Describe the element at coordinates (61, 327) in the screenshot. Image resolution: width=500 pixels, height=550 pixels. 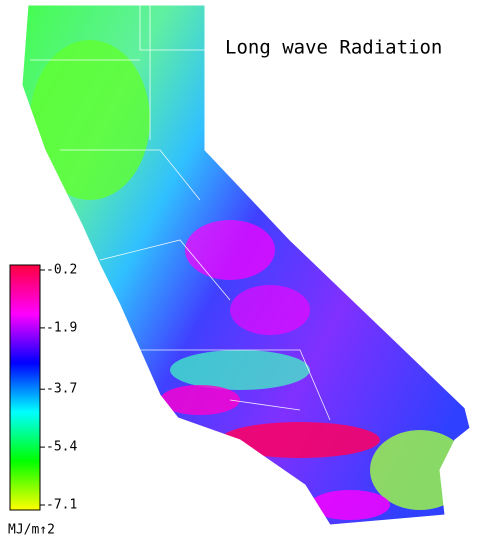
I see `colorbar-tick-label: -1.9` at that location.